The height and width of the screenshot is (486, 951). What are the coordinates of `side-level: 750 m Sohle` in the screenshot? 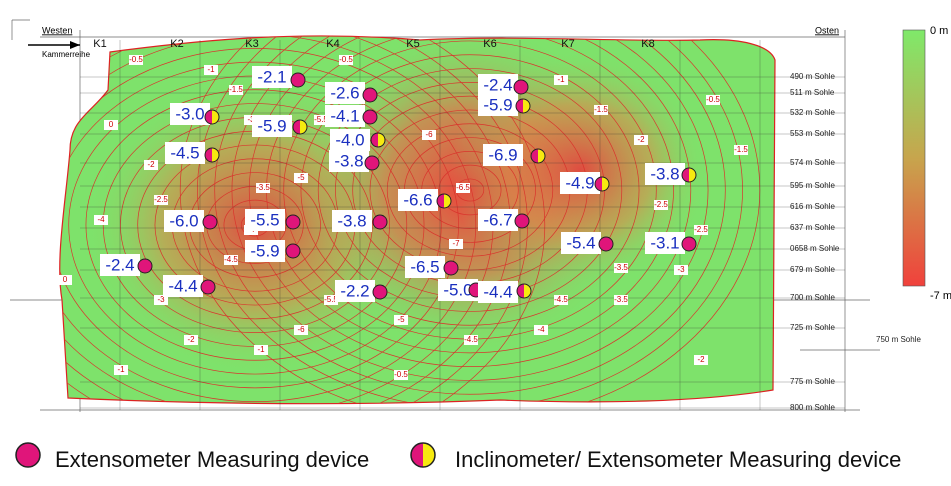 It's located at (898, 339).